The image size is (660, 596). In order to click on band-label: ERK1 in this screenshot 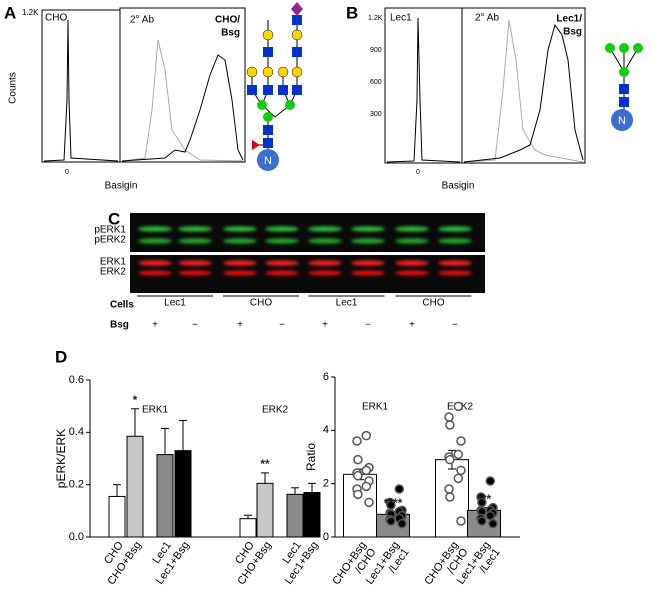, I will do `click(113, 262)`.